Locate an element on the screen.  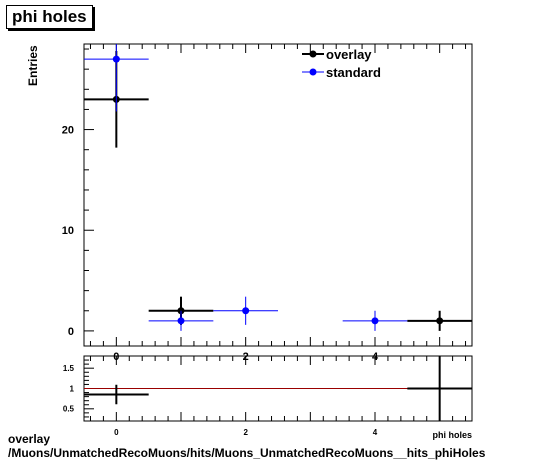
ratio-data is located at coordinates (278, 388).